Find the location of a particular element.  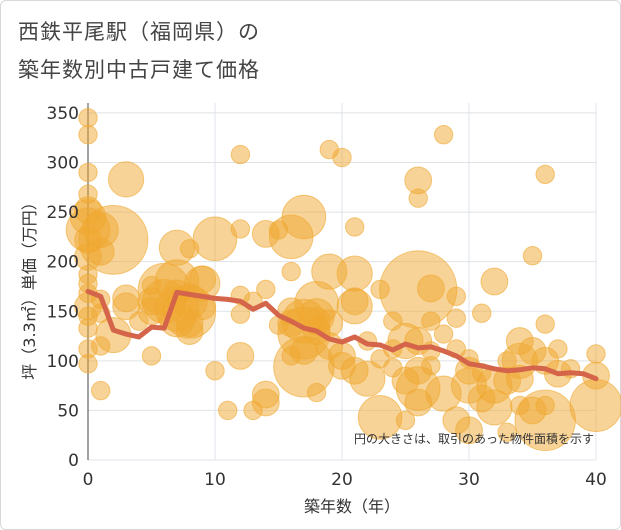

x-tick-label: 30 is located at coordinates (469, 480).